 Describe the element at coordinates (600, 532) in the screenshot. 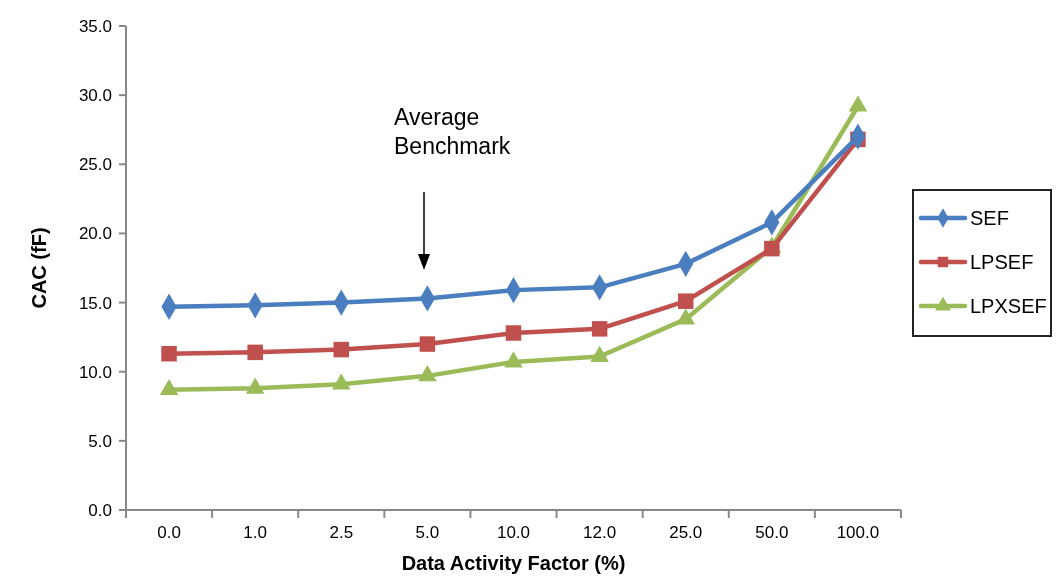

I see `x-tick-label: 12.0` at that location.